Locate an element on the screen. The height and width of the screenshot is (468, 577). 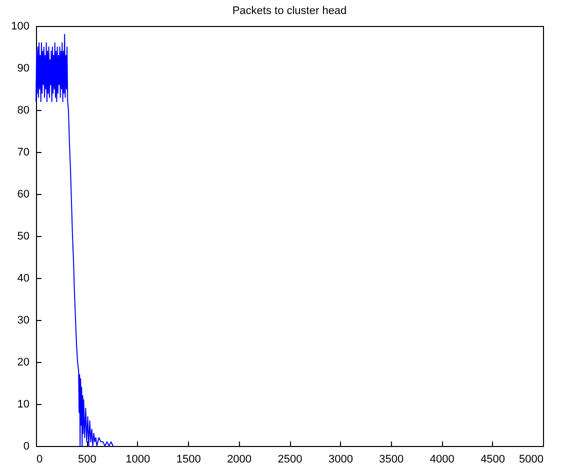
x-tick-label: 3000 is located at coordinates (340, 460).